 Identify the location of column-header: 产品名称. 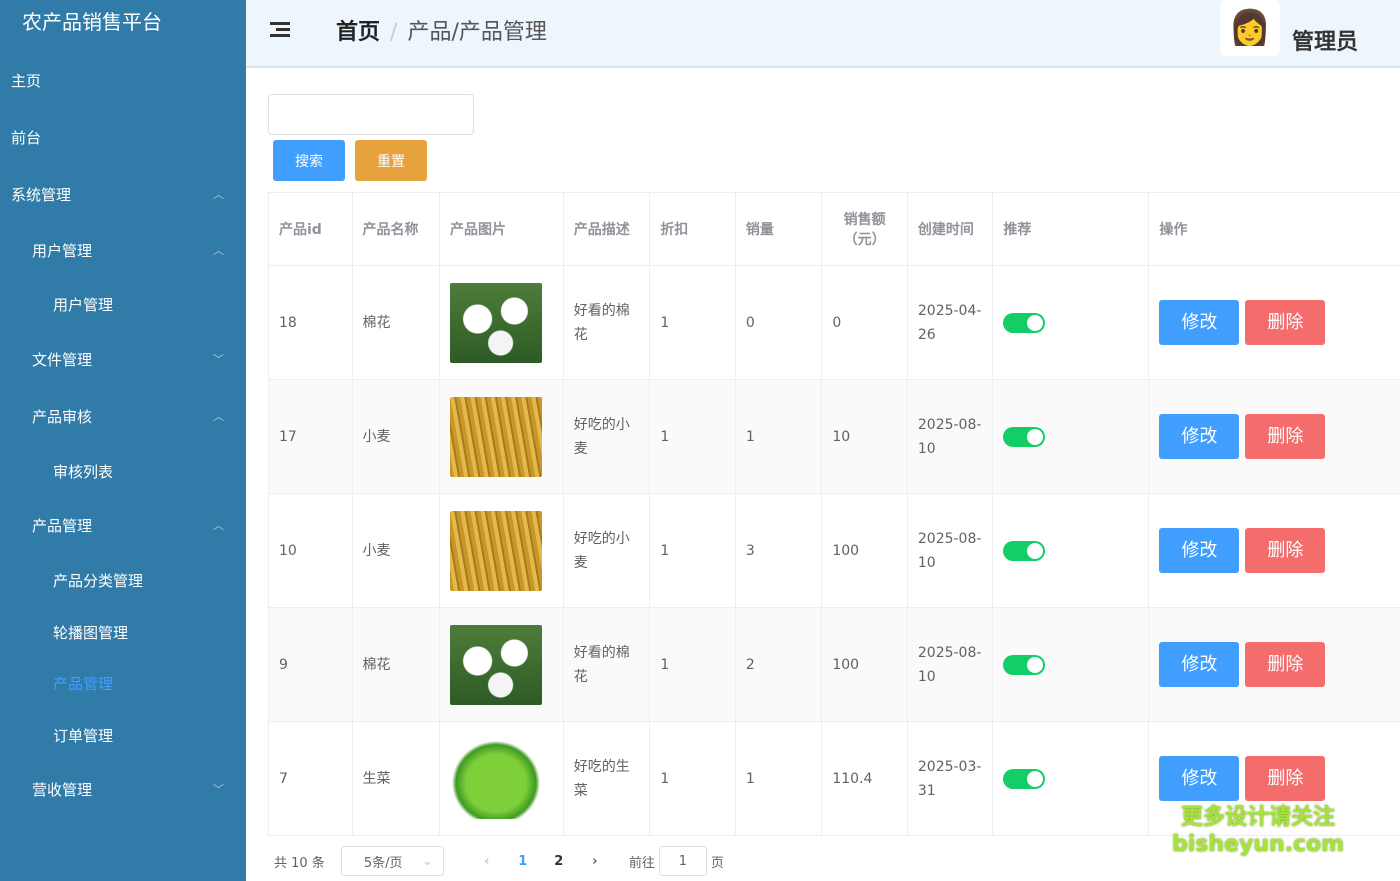
(396, 229).